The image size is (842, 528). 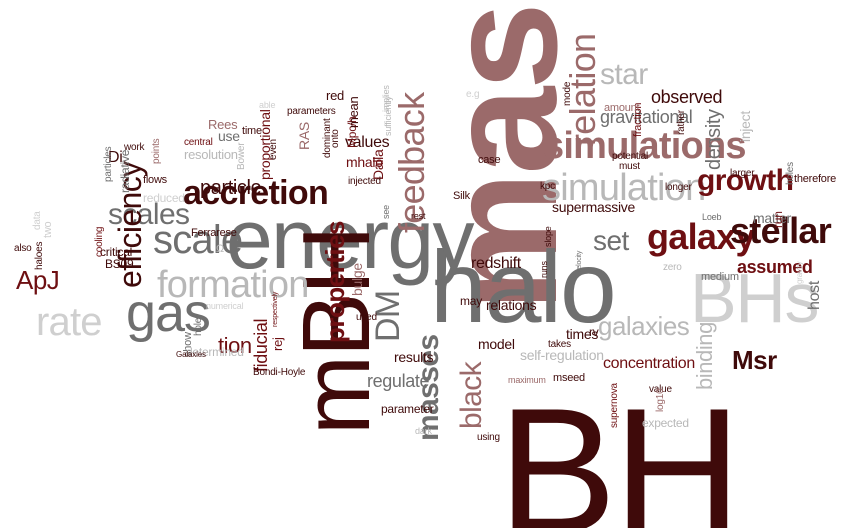 I want to click on word-longer: longer, so click(x=678, y=187).